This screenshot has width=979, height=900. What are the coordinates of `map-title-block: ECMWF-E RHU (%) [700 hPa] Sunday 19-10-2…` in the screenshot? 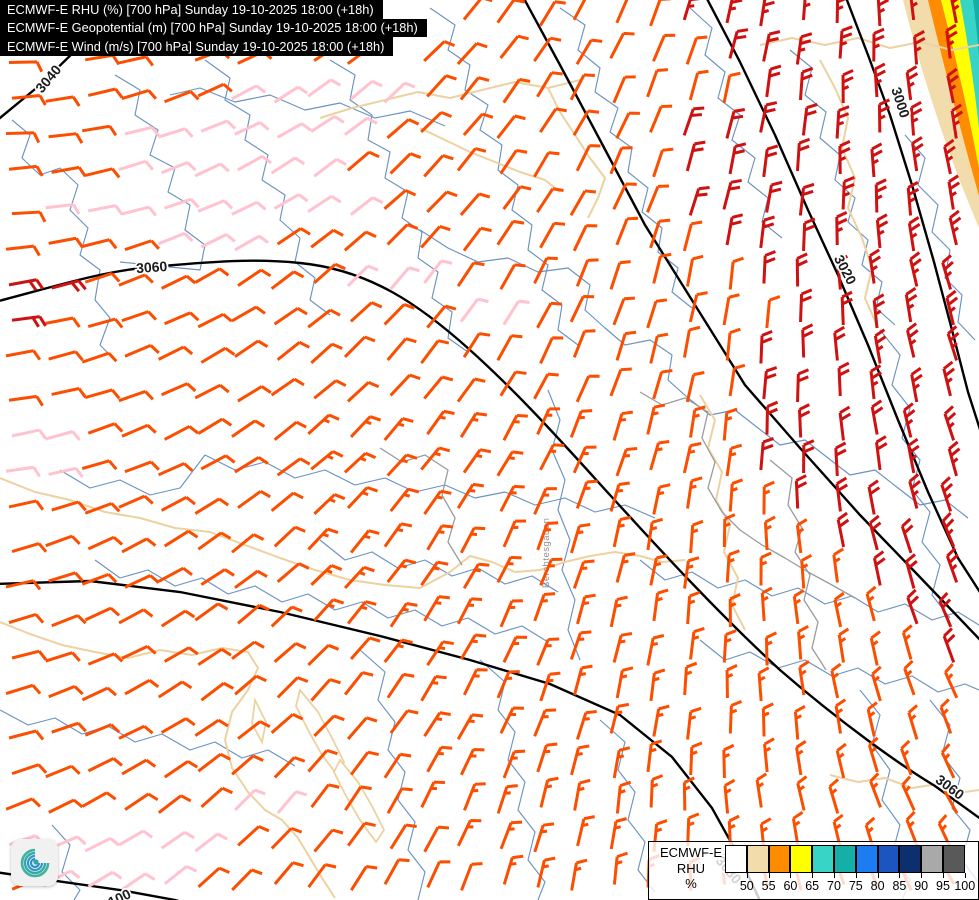 It's located at (213, 28).